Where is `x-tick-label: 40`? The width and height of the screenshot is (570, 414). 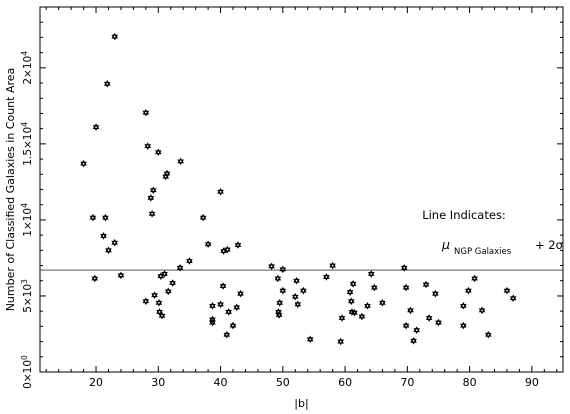
x-tick-label: 40 is located at coordinates (221, 382).